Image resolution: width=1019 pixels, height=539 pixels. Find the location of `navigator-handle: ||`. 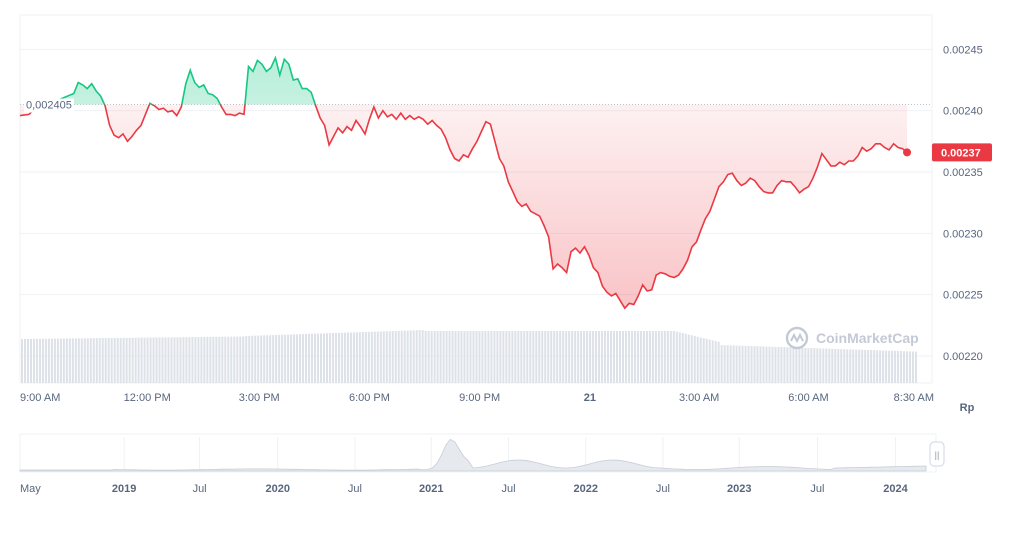

navigator-handle: || is located at coordinates (937, 454).